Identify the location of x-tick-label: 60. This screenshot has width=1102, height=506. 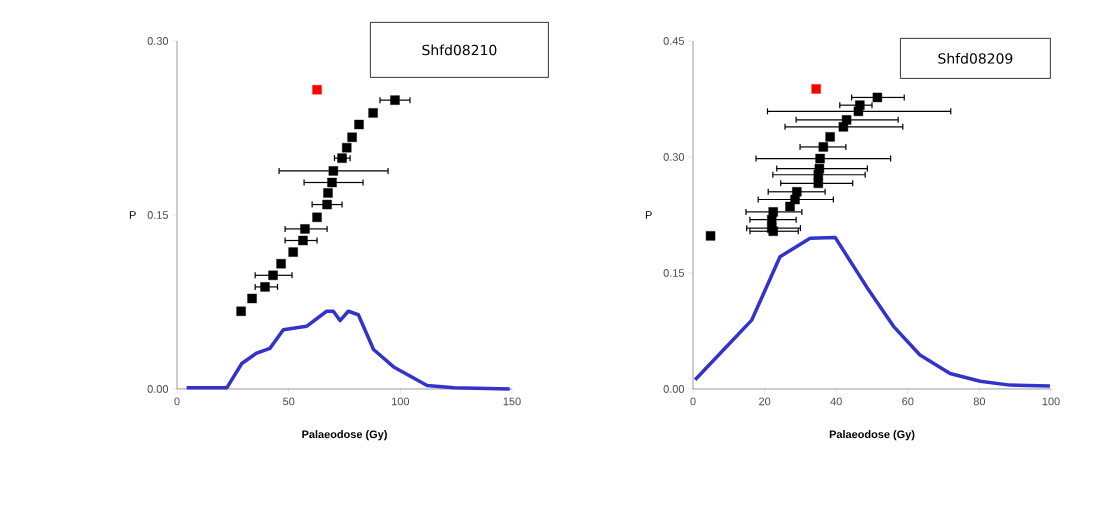
(908, 401).